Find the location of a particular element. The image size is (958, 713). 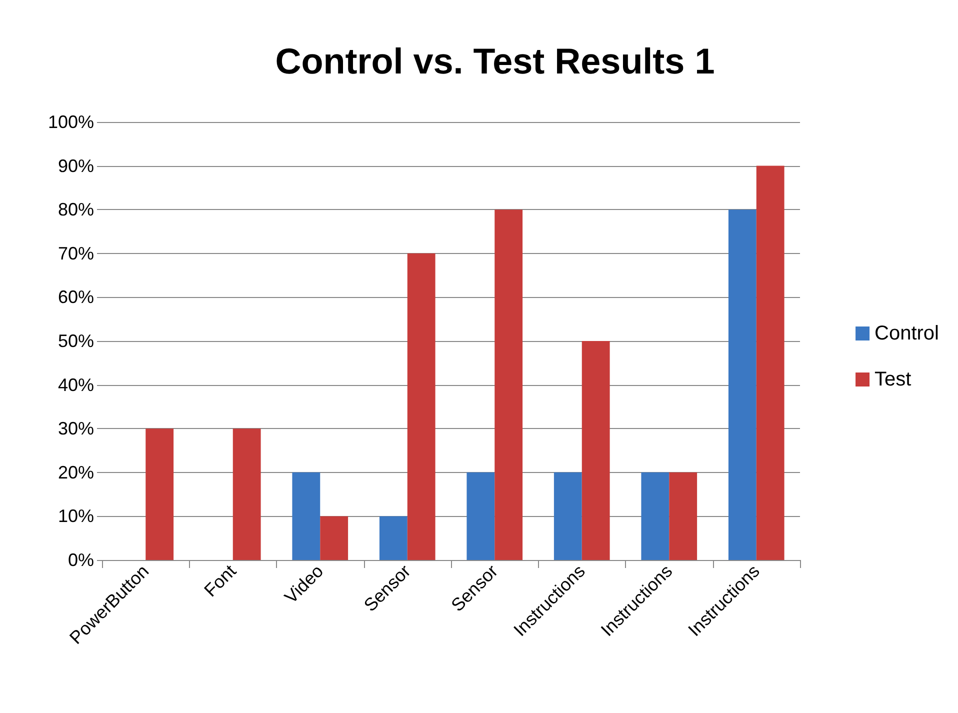

y-tick-label: 20% is located at coordinates (76, 472).